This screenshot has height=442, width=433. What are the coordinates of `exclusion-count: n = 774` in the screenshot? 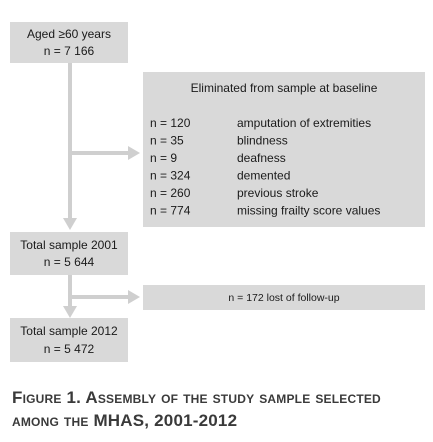 It's located at (170, 211).